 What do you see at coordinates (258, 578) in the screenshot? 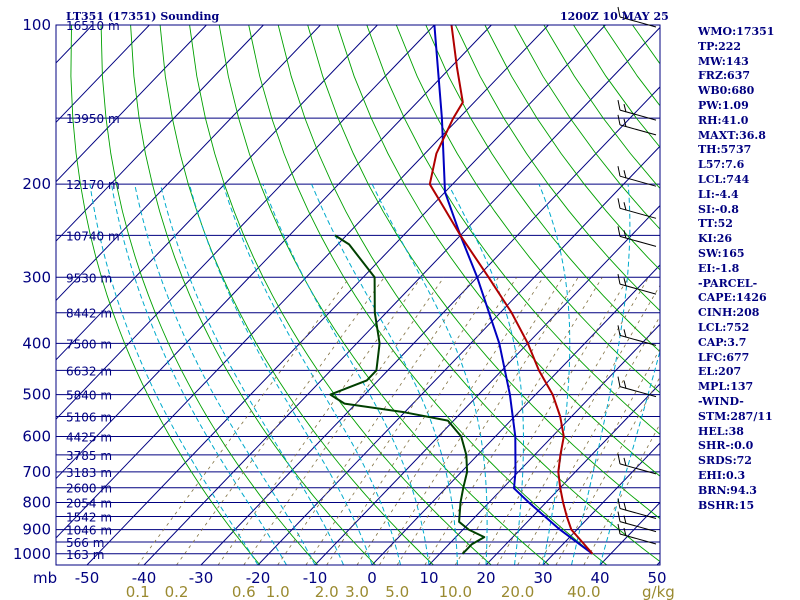
I see `temperature-tick-label: -20` at bounding box center [258, 578].